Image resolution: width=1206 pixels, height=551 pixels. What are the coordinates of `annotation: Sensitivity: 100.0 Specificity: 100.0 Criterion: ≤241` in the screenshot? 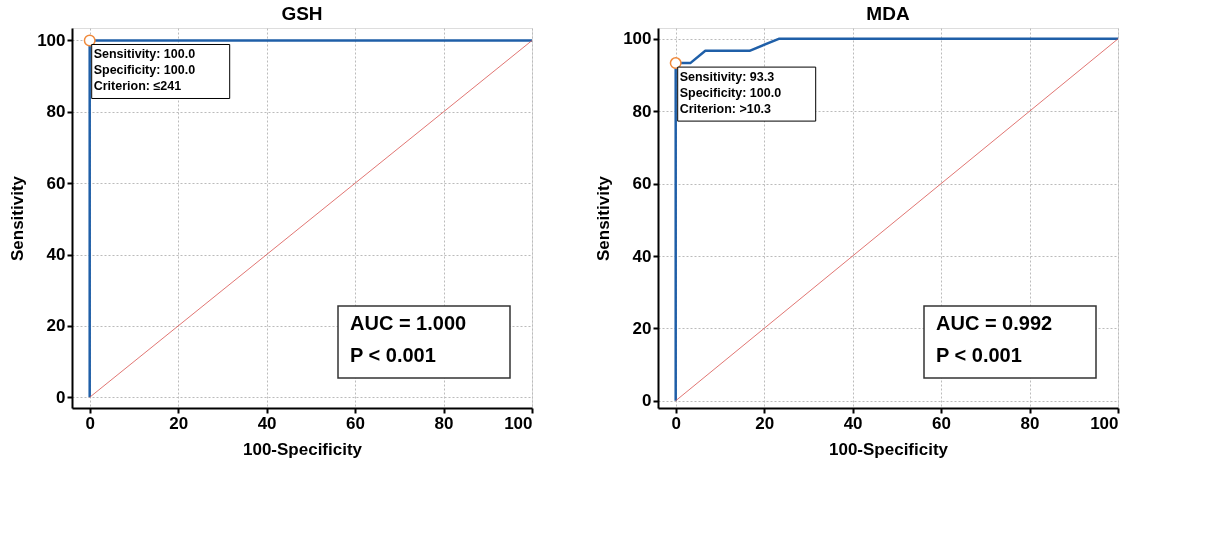 It's located at (144, 70).